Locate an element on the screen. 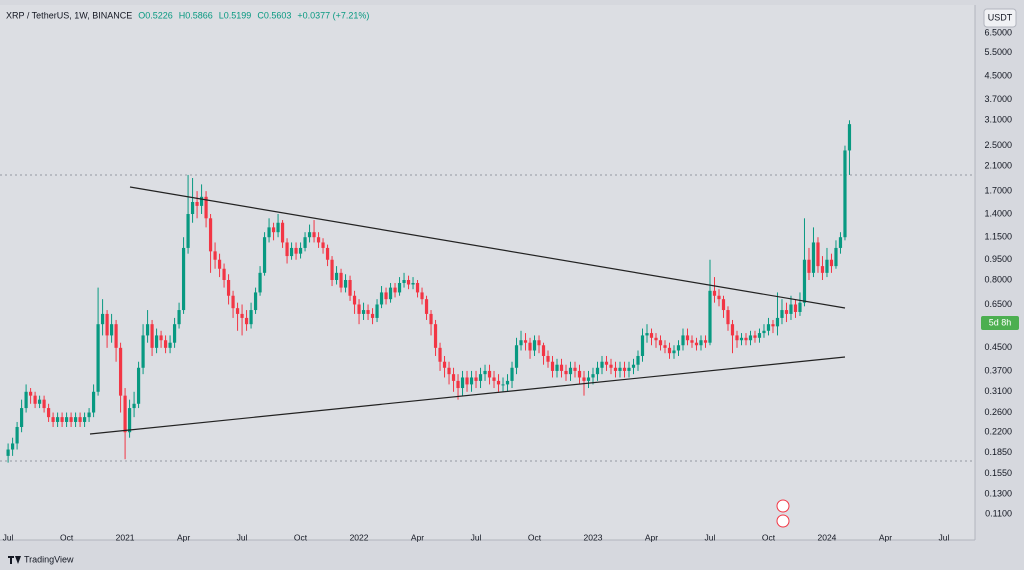 The image size is (1024, 570). y-tick-label: 5.5000 is located at coordinates (998, 52).